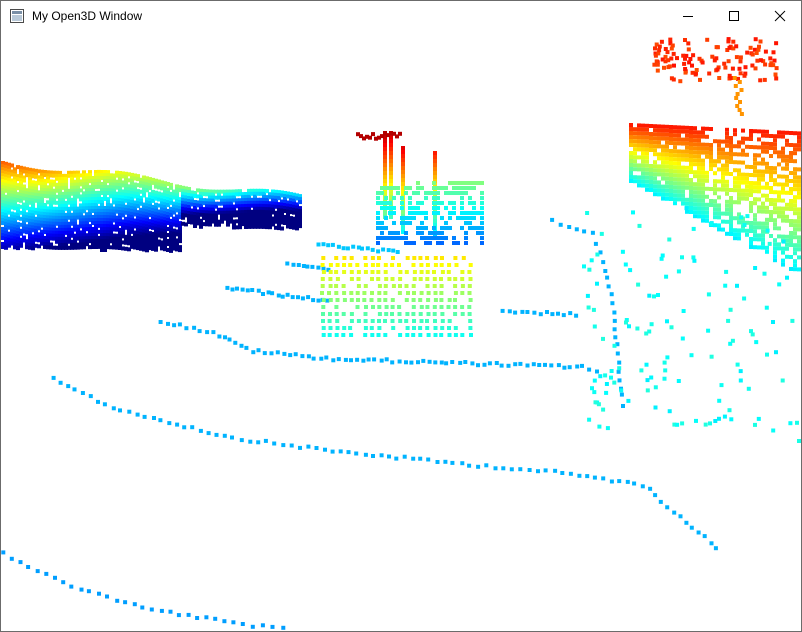  I want to click on close-icon, so click(780, 16).